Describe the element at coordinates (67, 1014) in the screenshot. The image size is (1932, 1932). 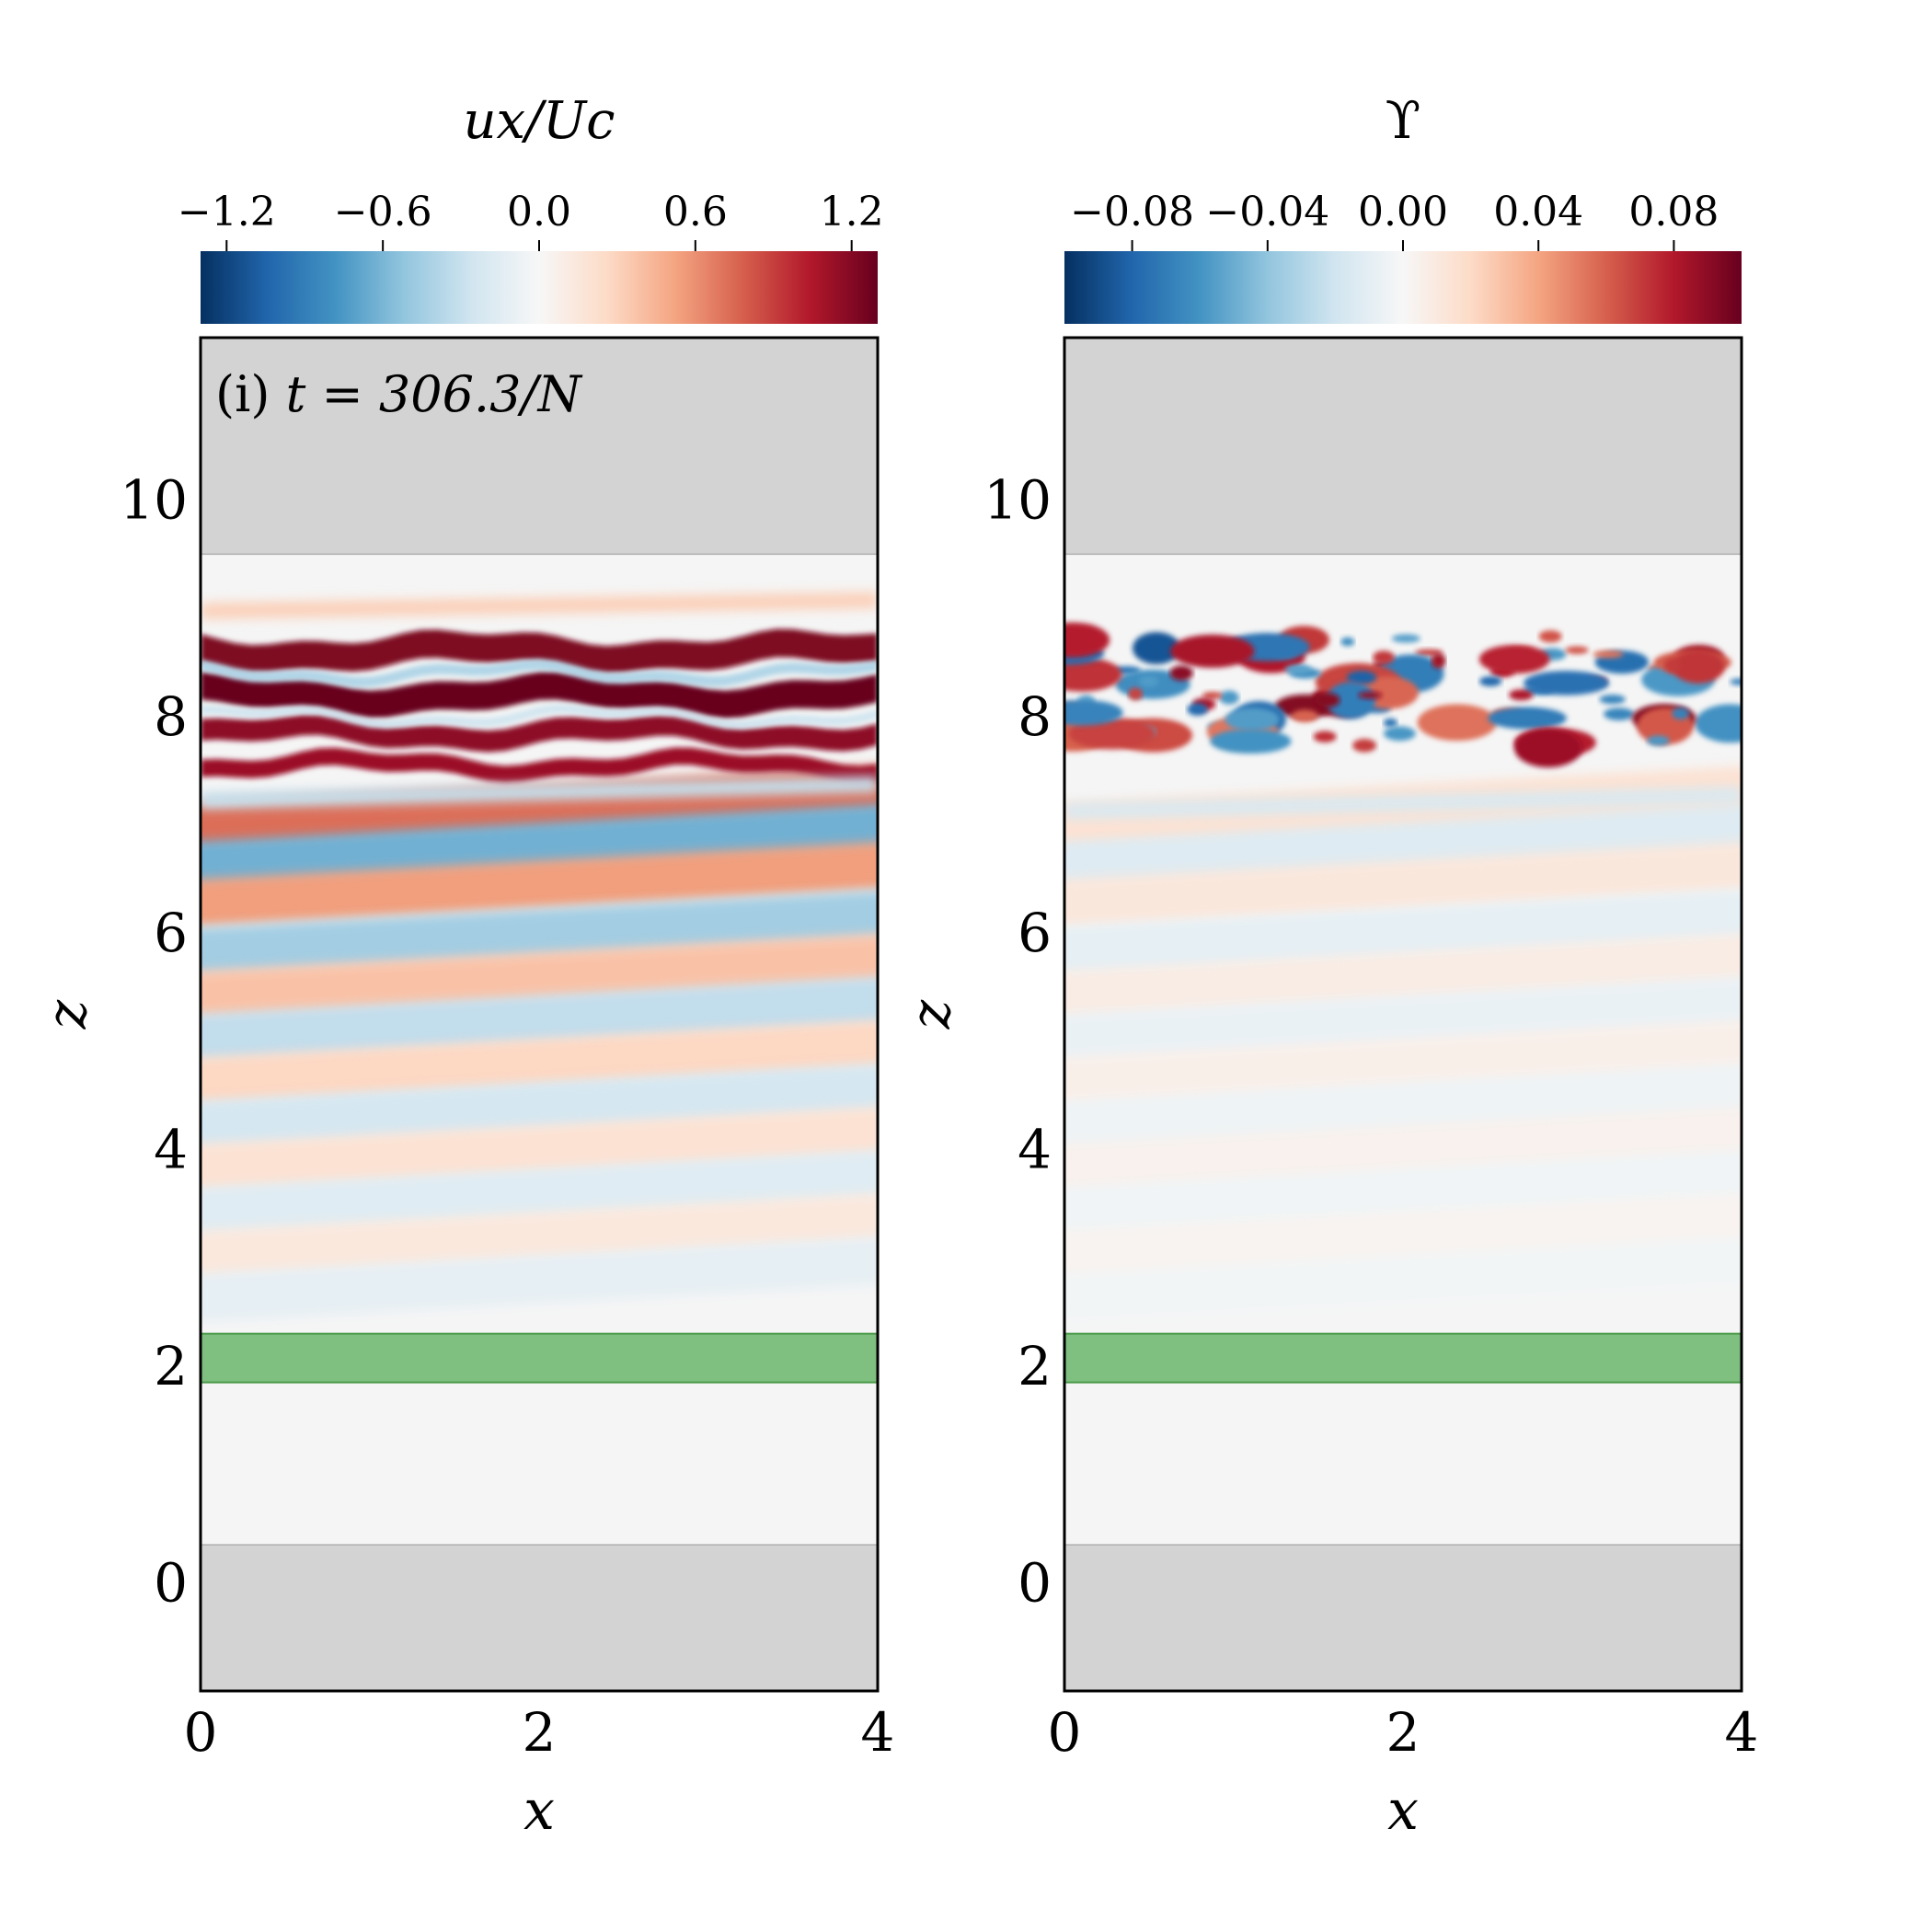
I see `y-axis-label-left: z` at that location.